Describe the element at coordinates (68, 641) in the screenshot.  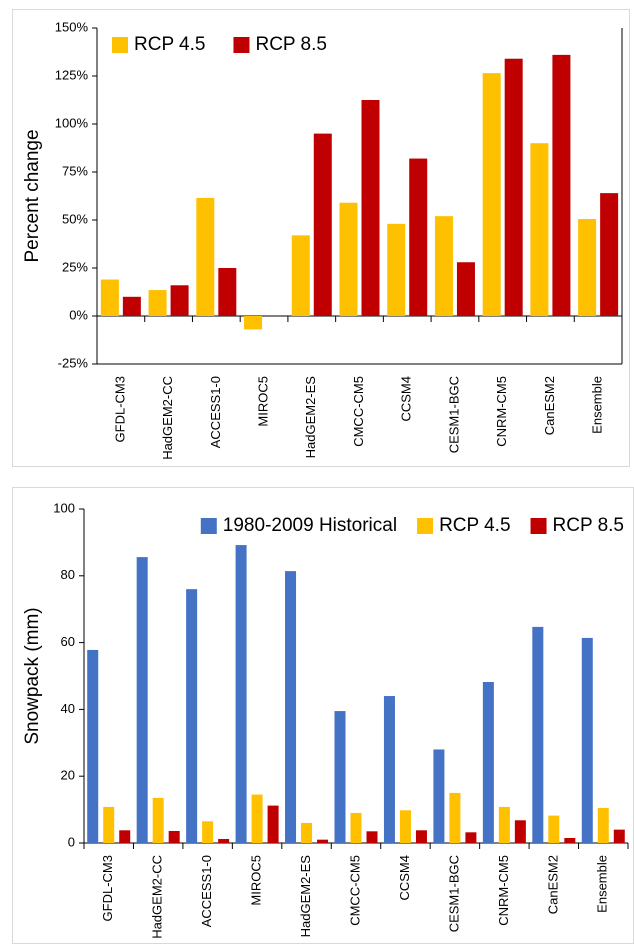
I see `y-tick-label: 60` at that location.